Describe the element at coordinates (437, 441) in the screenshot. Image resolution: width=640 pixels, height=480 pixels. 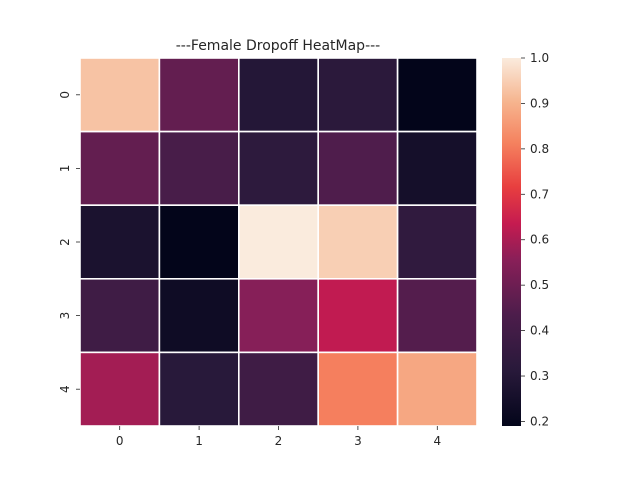
I see `x-tick-label: 4` at that location.